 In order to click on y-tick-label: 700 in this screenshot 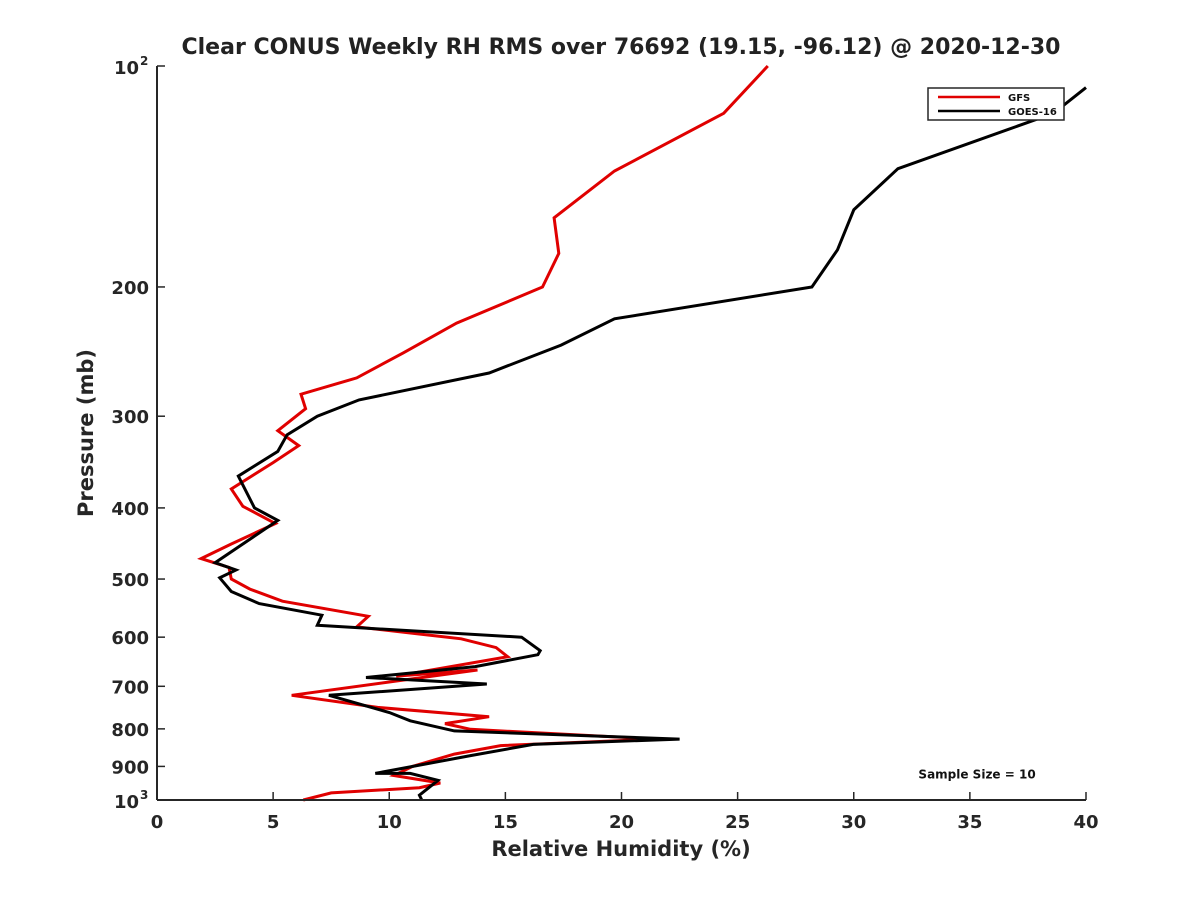, I will do `click(130, 687)`.